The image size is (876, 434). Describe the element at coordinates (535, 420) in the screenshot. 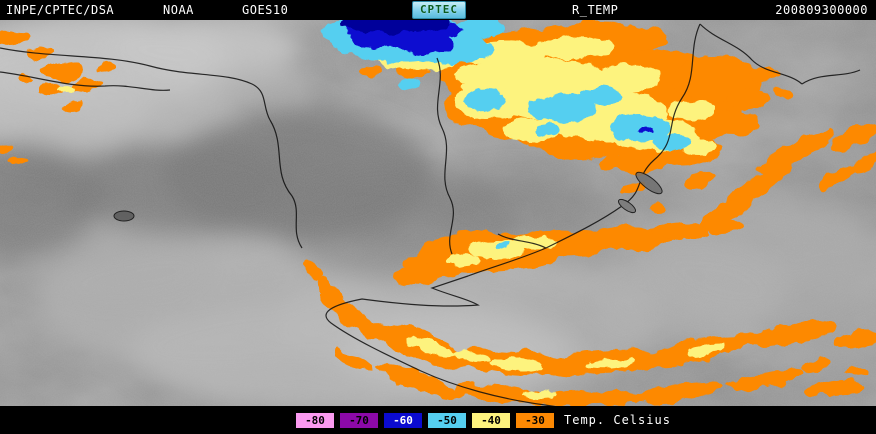

I see `legend-swatch-minus30: -30` at that location.